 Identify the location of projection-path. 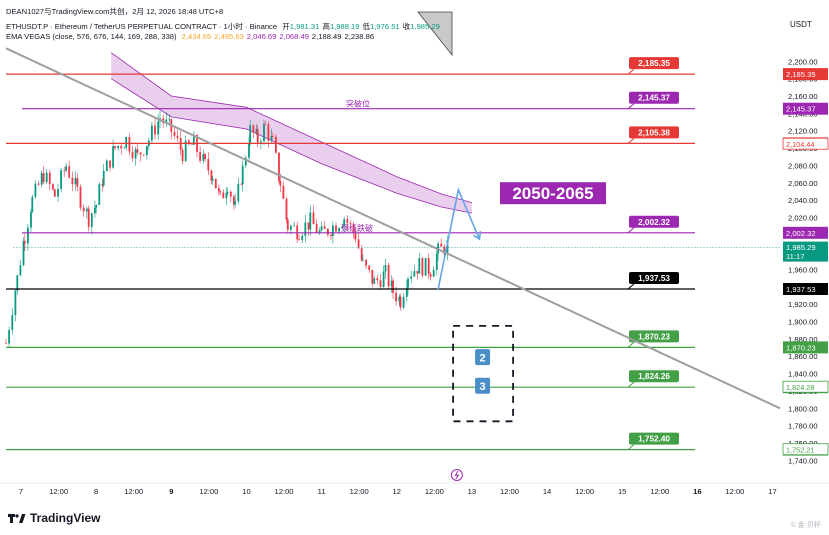
(459, 238).